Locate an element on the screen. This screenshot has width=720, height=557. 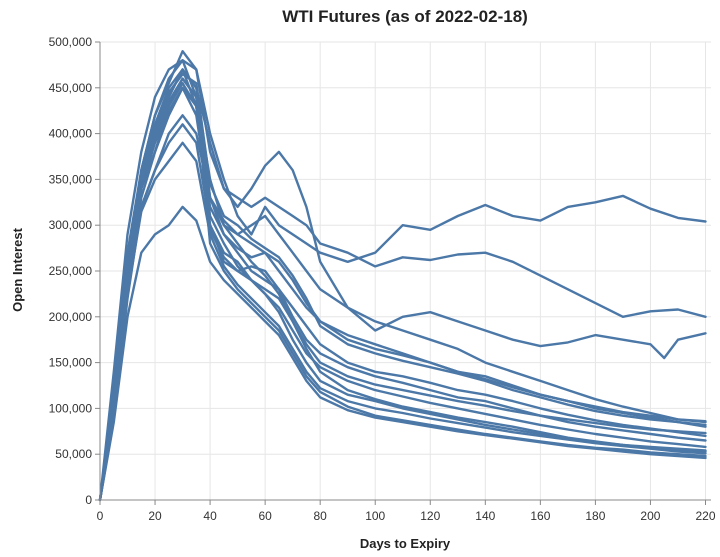
x-tick-label: 140 is located at coordinates (485, 516).